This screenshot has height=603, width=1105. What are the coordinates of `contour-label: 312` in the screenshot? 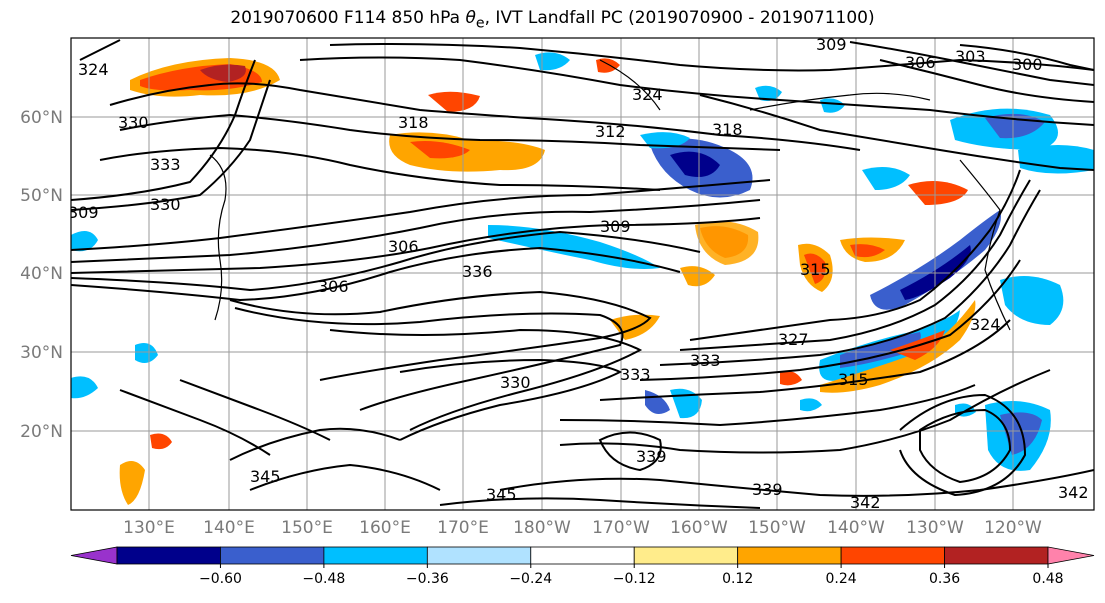 It's located at (610, 131).